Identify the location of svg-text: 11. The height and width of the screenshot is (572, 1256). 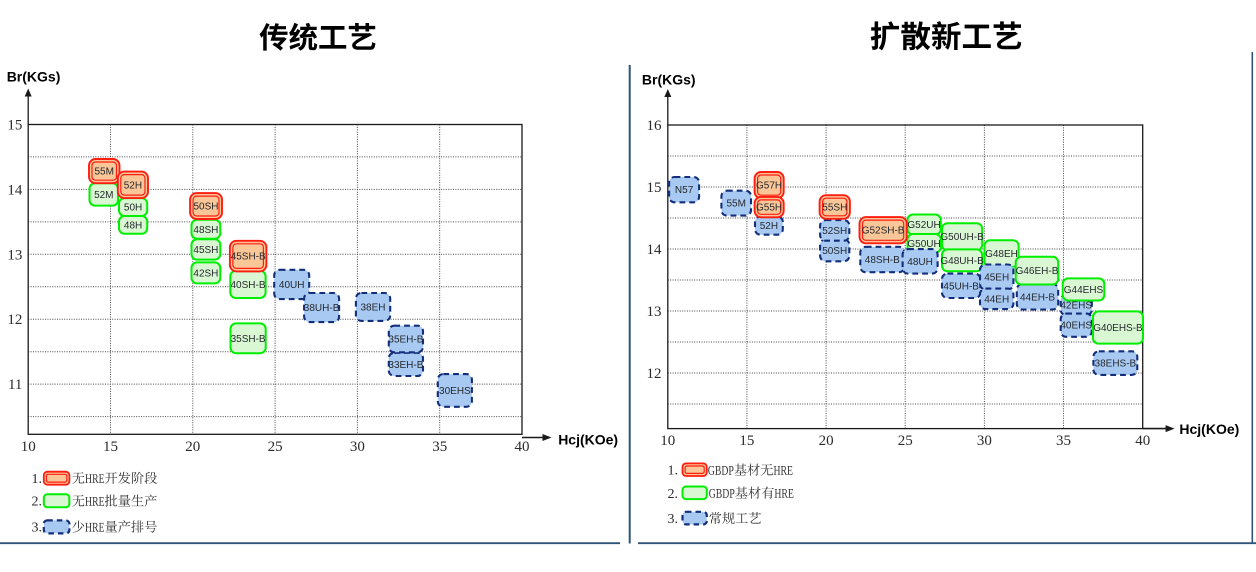
(15, 385).